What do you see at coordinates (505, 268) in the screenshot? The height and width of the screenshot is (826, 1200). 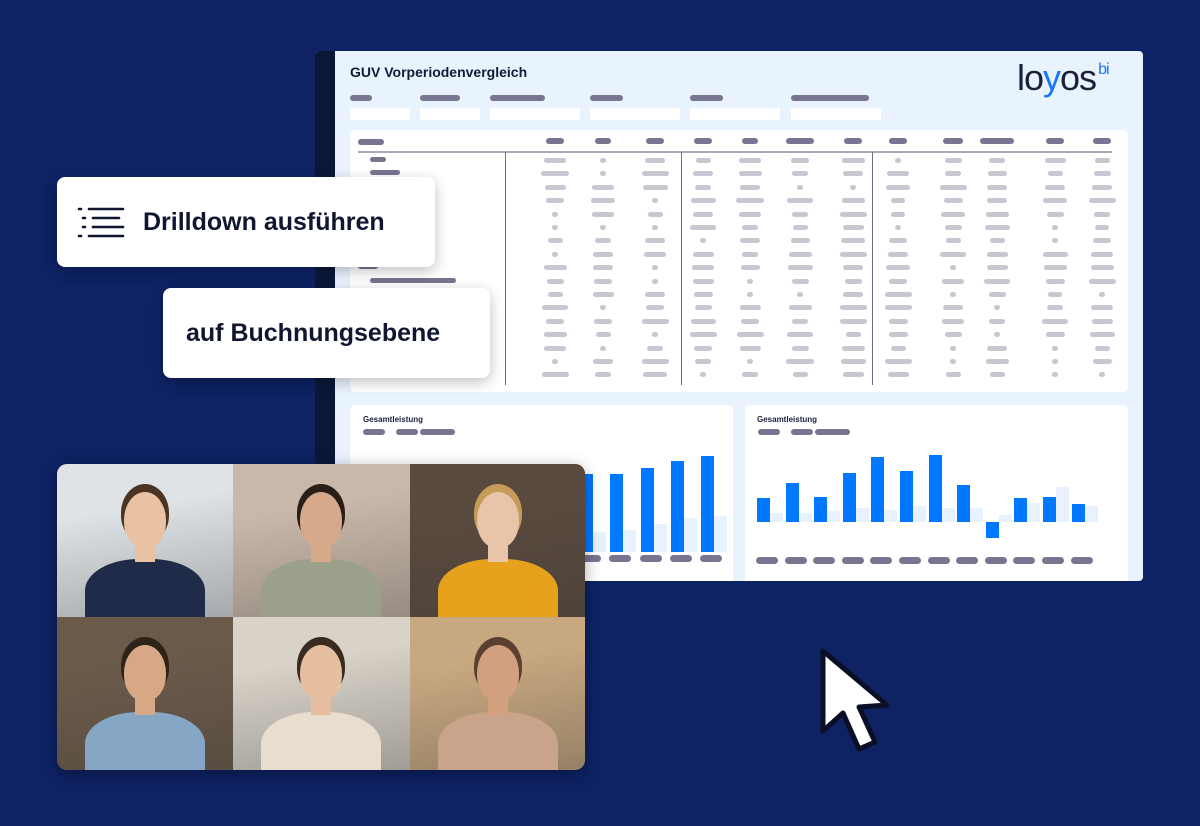 I see `column-divider` at bounding box center [505, 268].